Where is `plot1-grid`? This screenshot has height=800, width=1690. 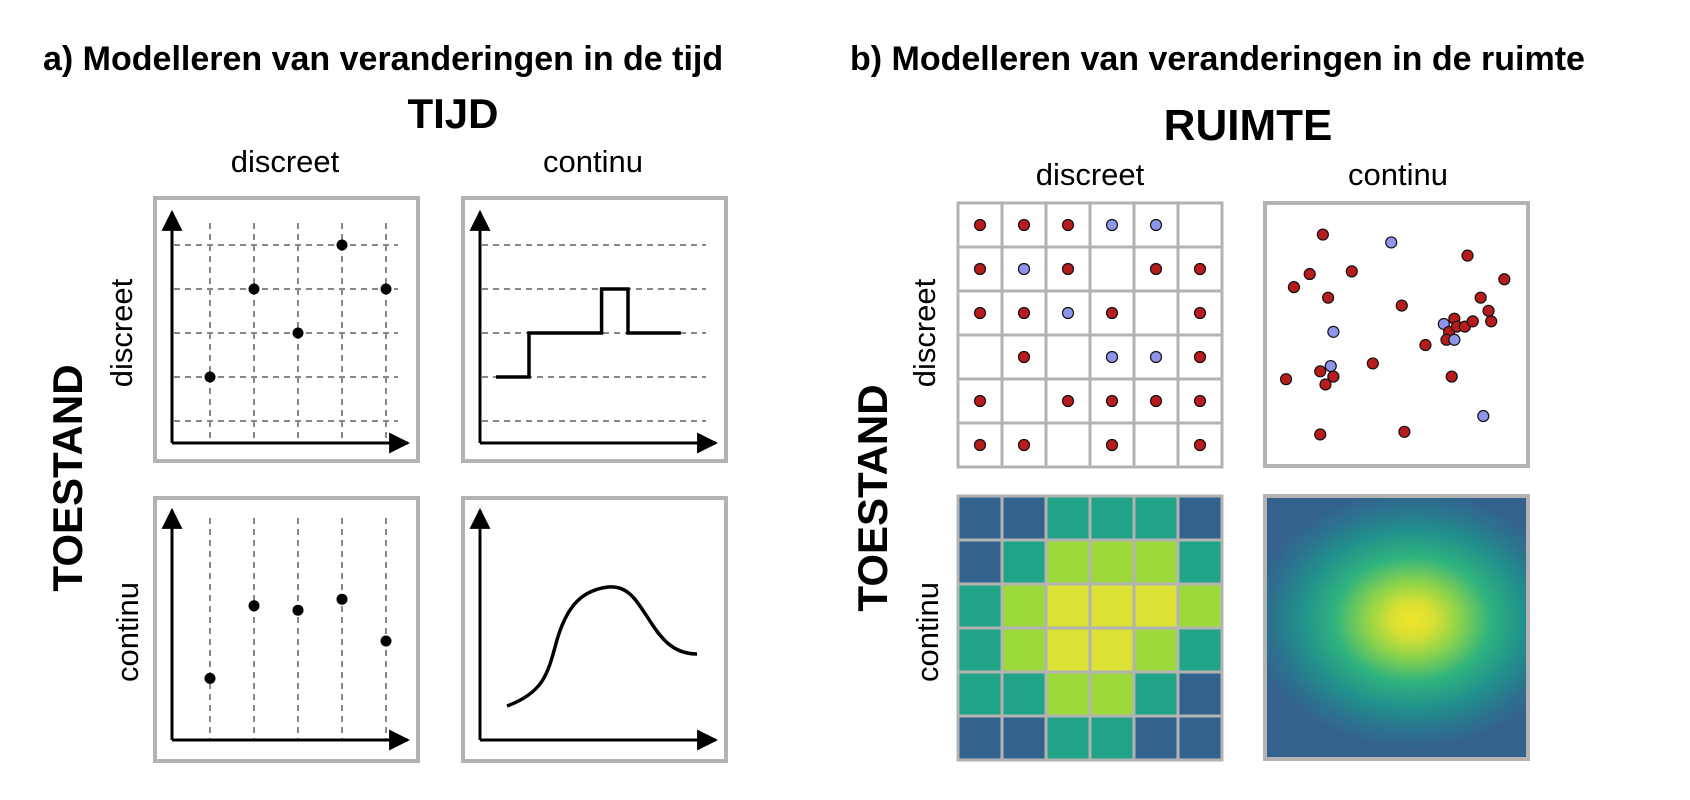 plot1-grid is located at coordinates (286, 333).